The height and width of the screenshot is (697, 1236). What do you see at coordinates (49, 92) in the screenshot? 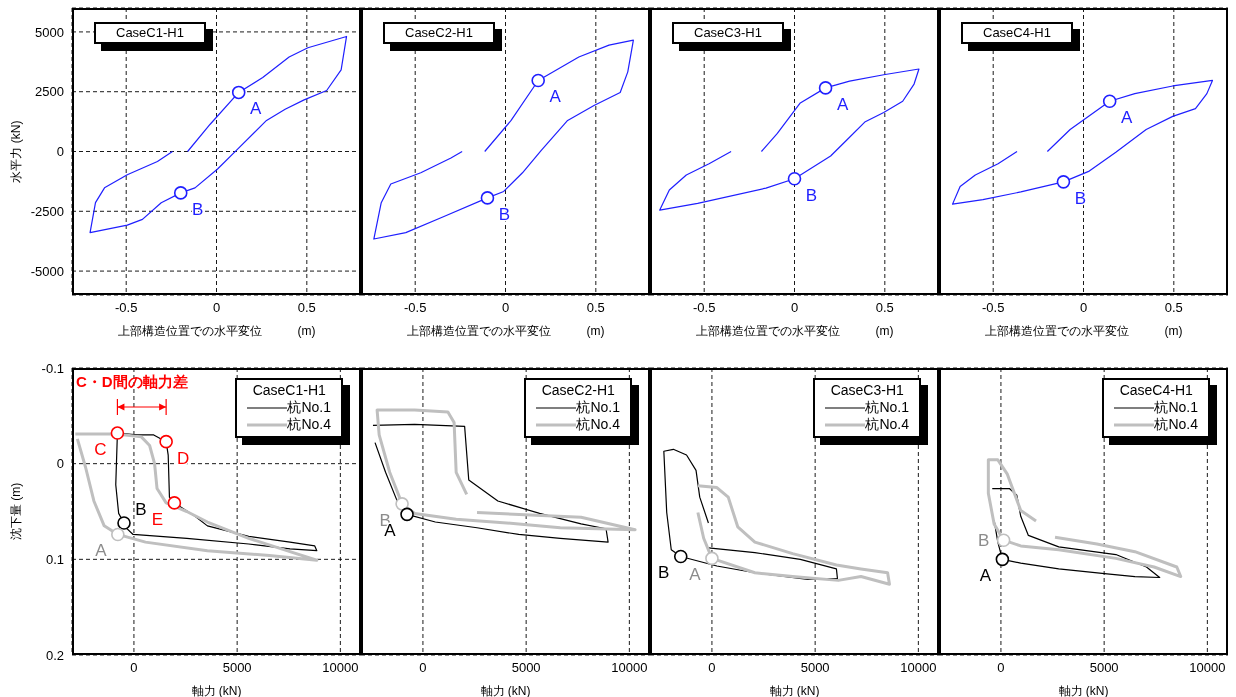
I see `y-tick-label: 2500` at bounding box center [49, 92].